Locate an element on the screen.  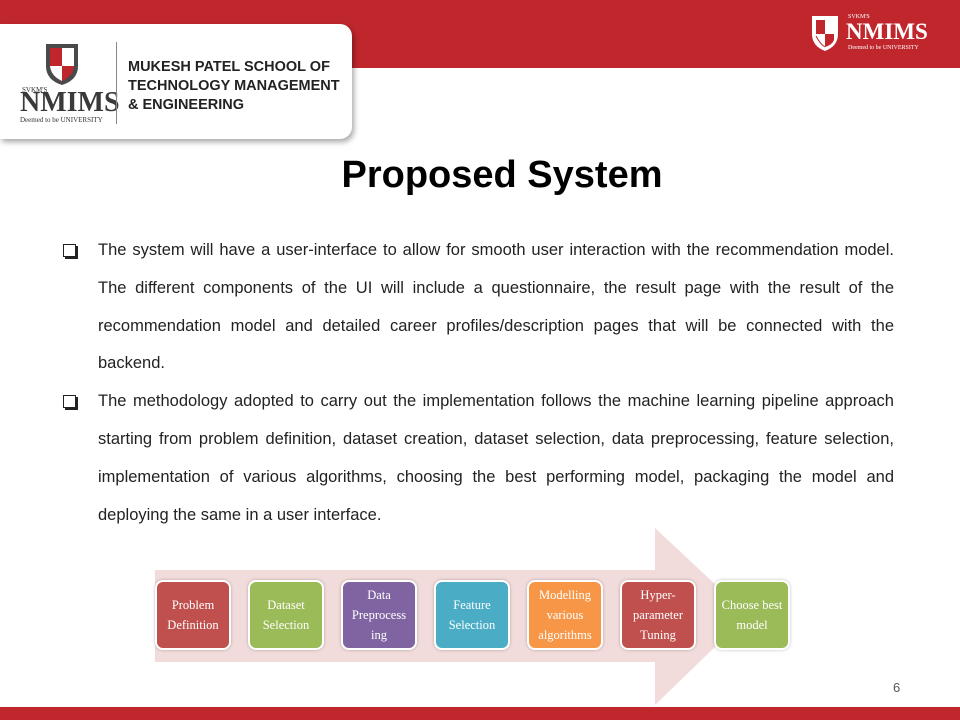
logo-divider is located at coordinates (116, 83).